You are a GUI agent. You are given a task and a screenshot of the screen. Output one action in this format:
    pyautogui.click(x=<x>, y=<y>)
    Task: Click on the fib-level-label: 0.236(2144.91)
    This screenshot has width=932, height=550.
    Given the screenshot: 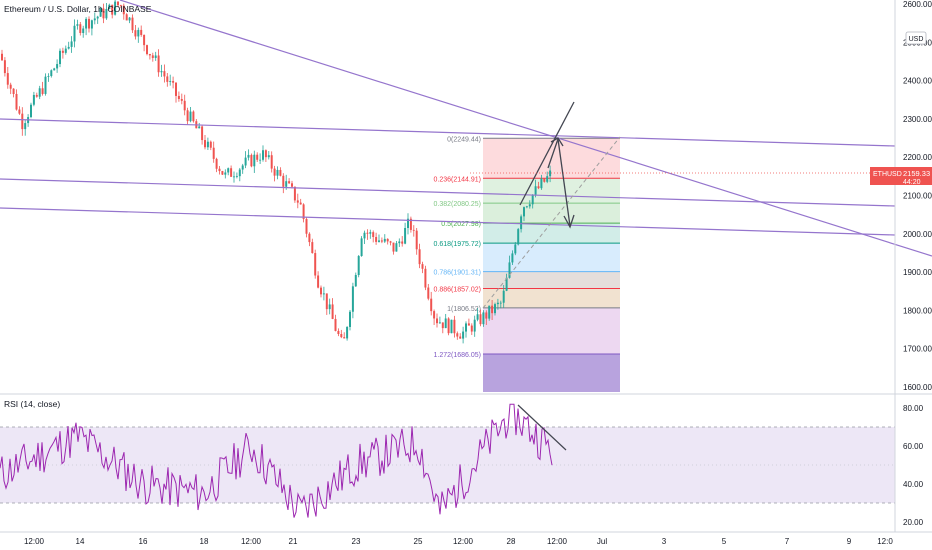 What is the action you would take?
    pyautogui.click(x=457, y=179)
    